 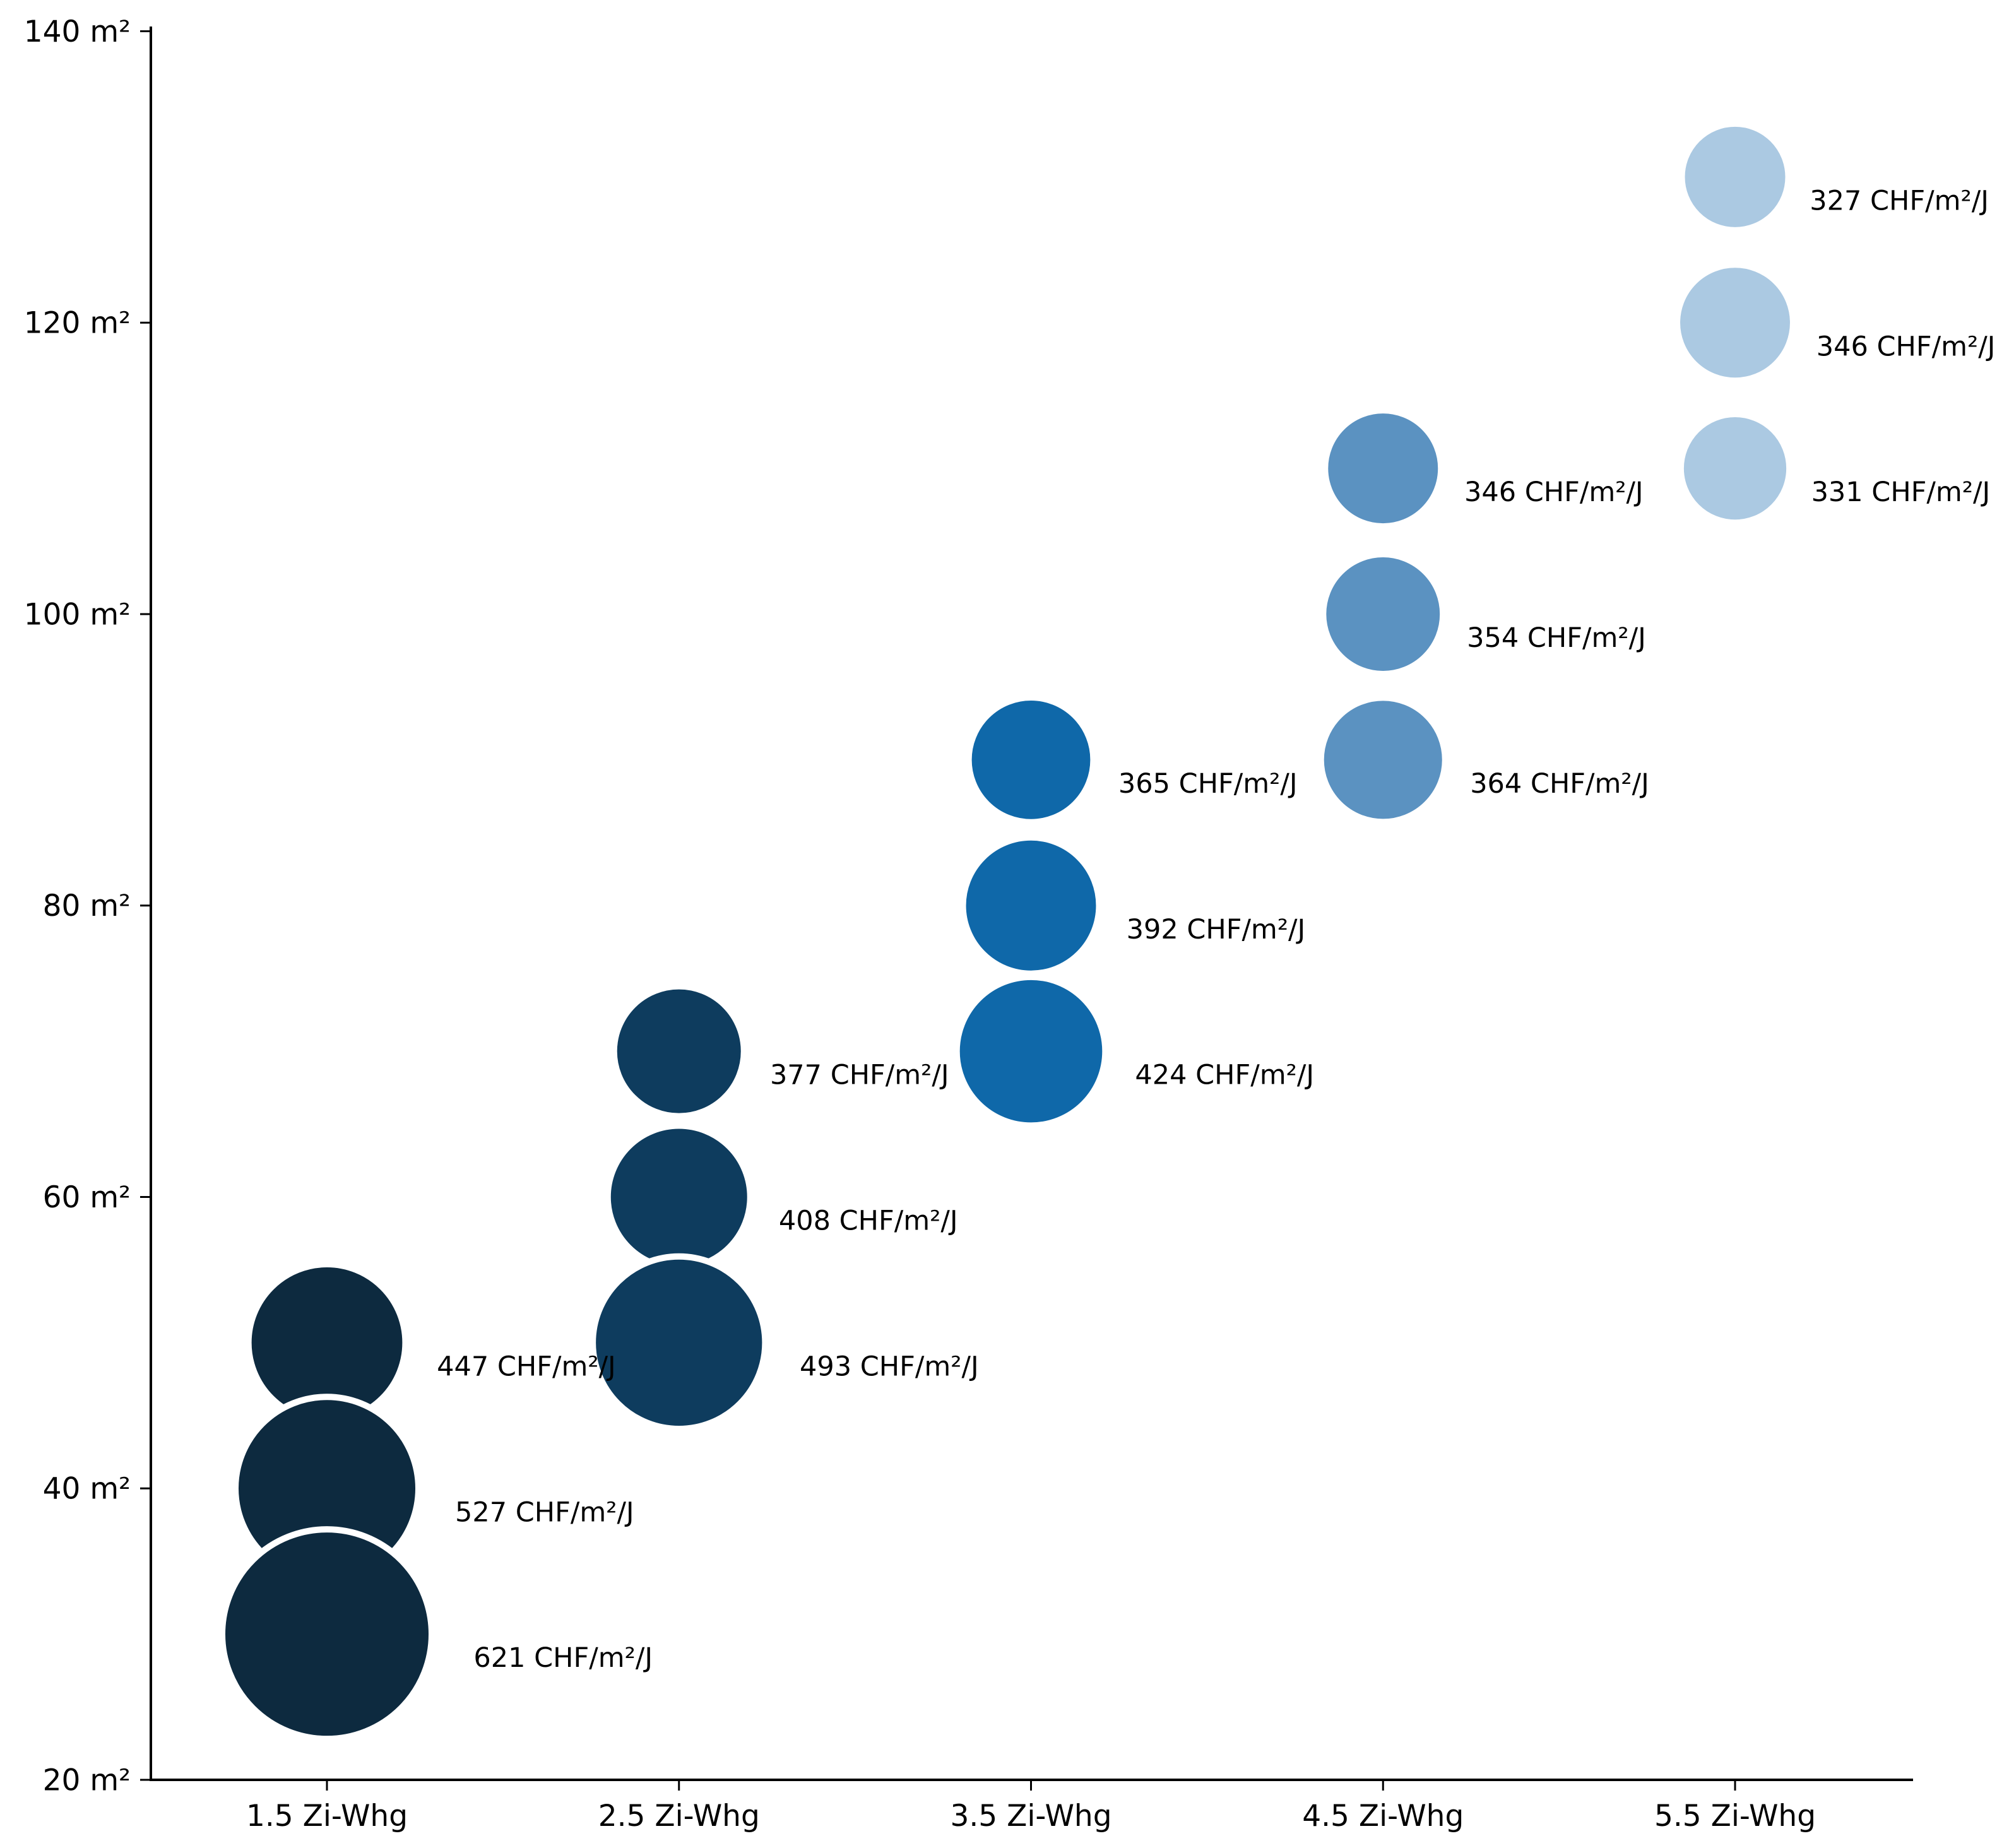 I want to click on bubble-value-label: 377 CHF/m²/J, so click(x=860, y=1076).